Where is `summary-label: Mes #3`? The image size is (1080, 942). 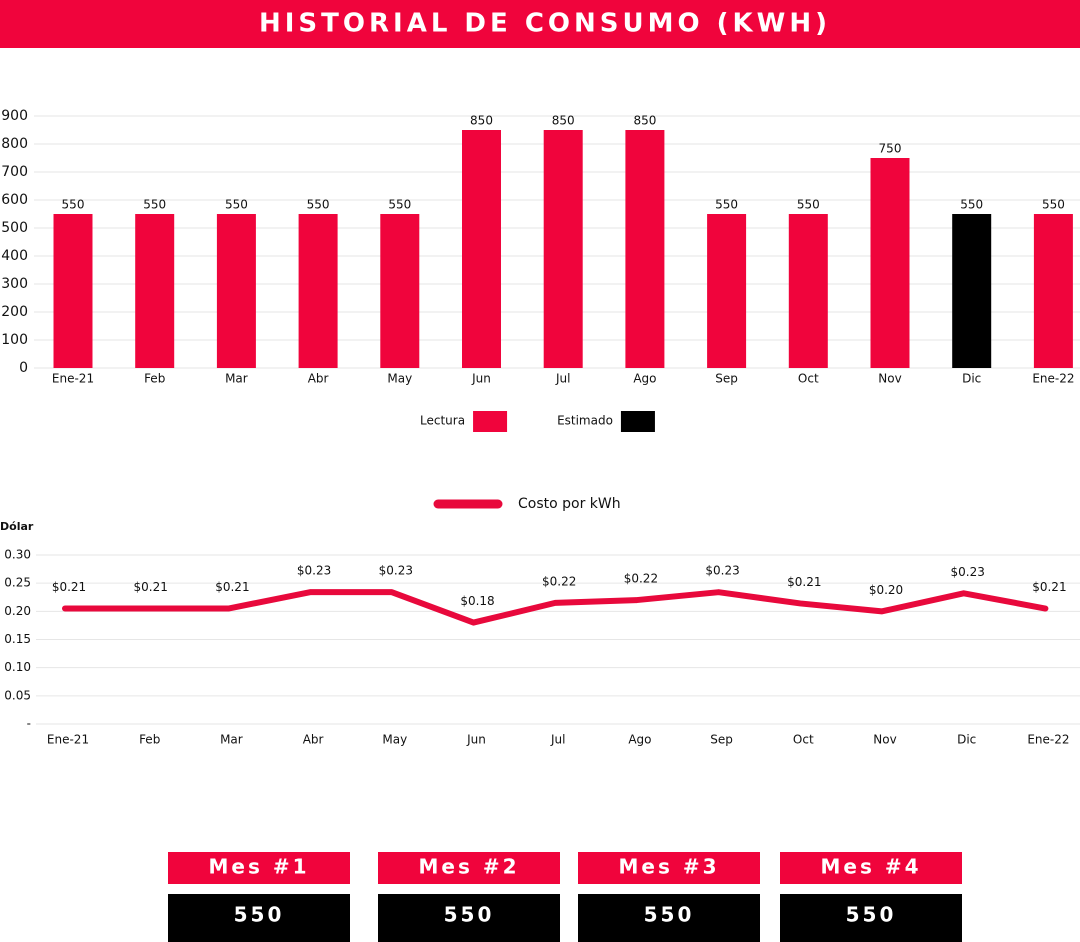
summary-label: Mes #3 is located at coordinates (668, 867).